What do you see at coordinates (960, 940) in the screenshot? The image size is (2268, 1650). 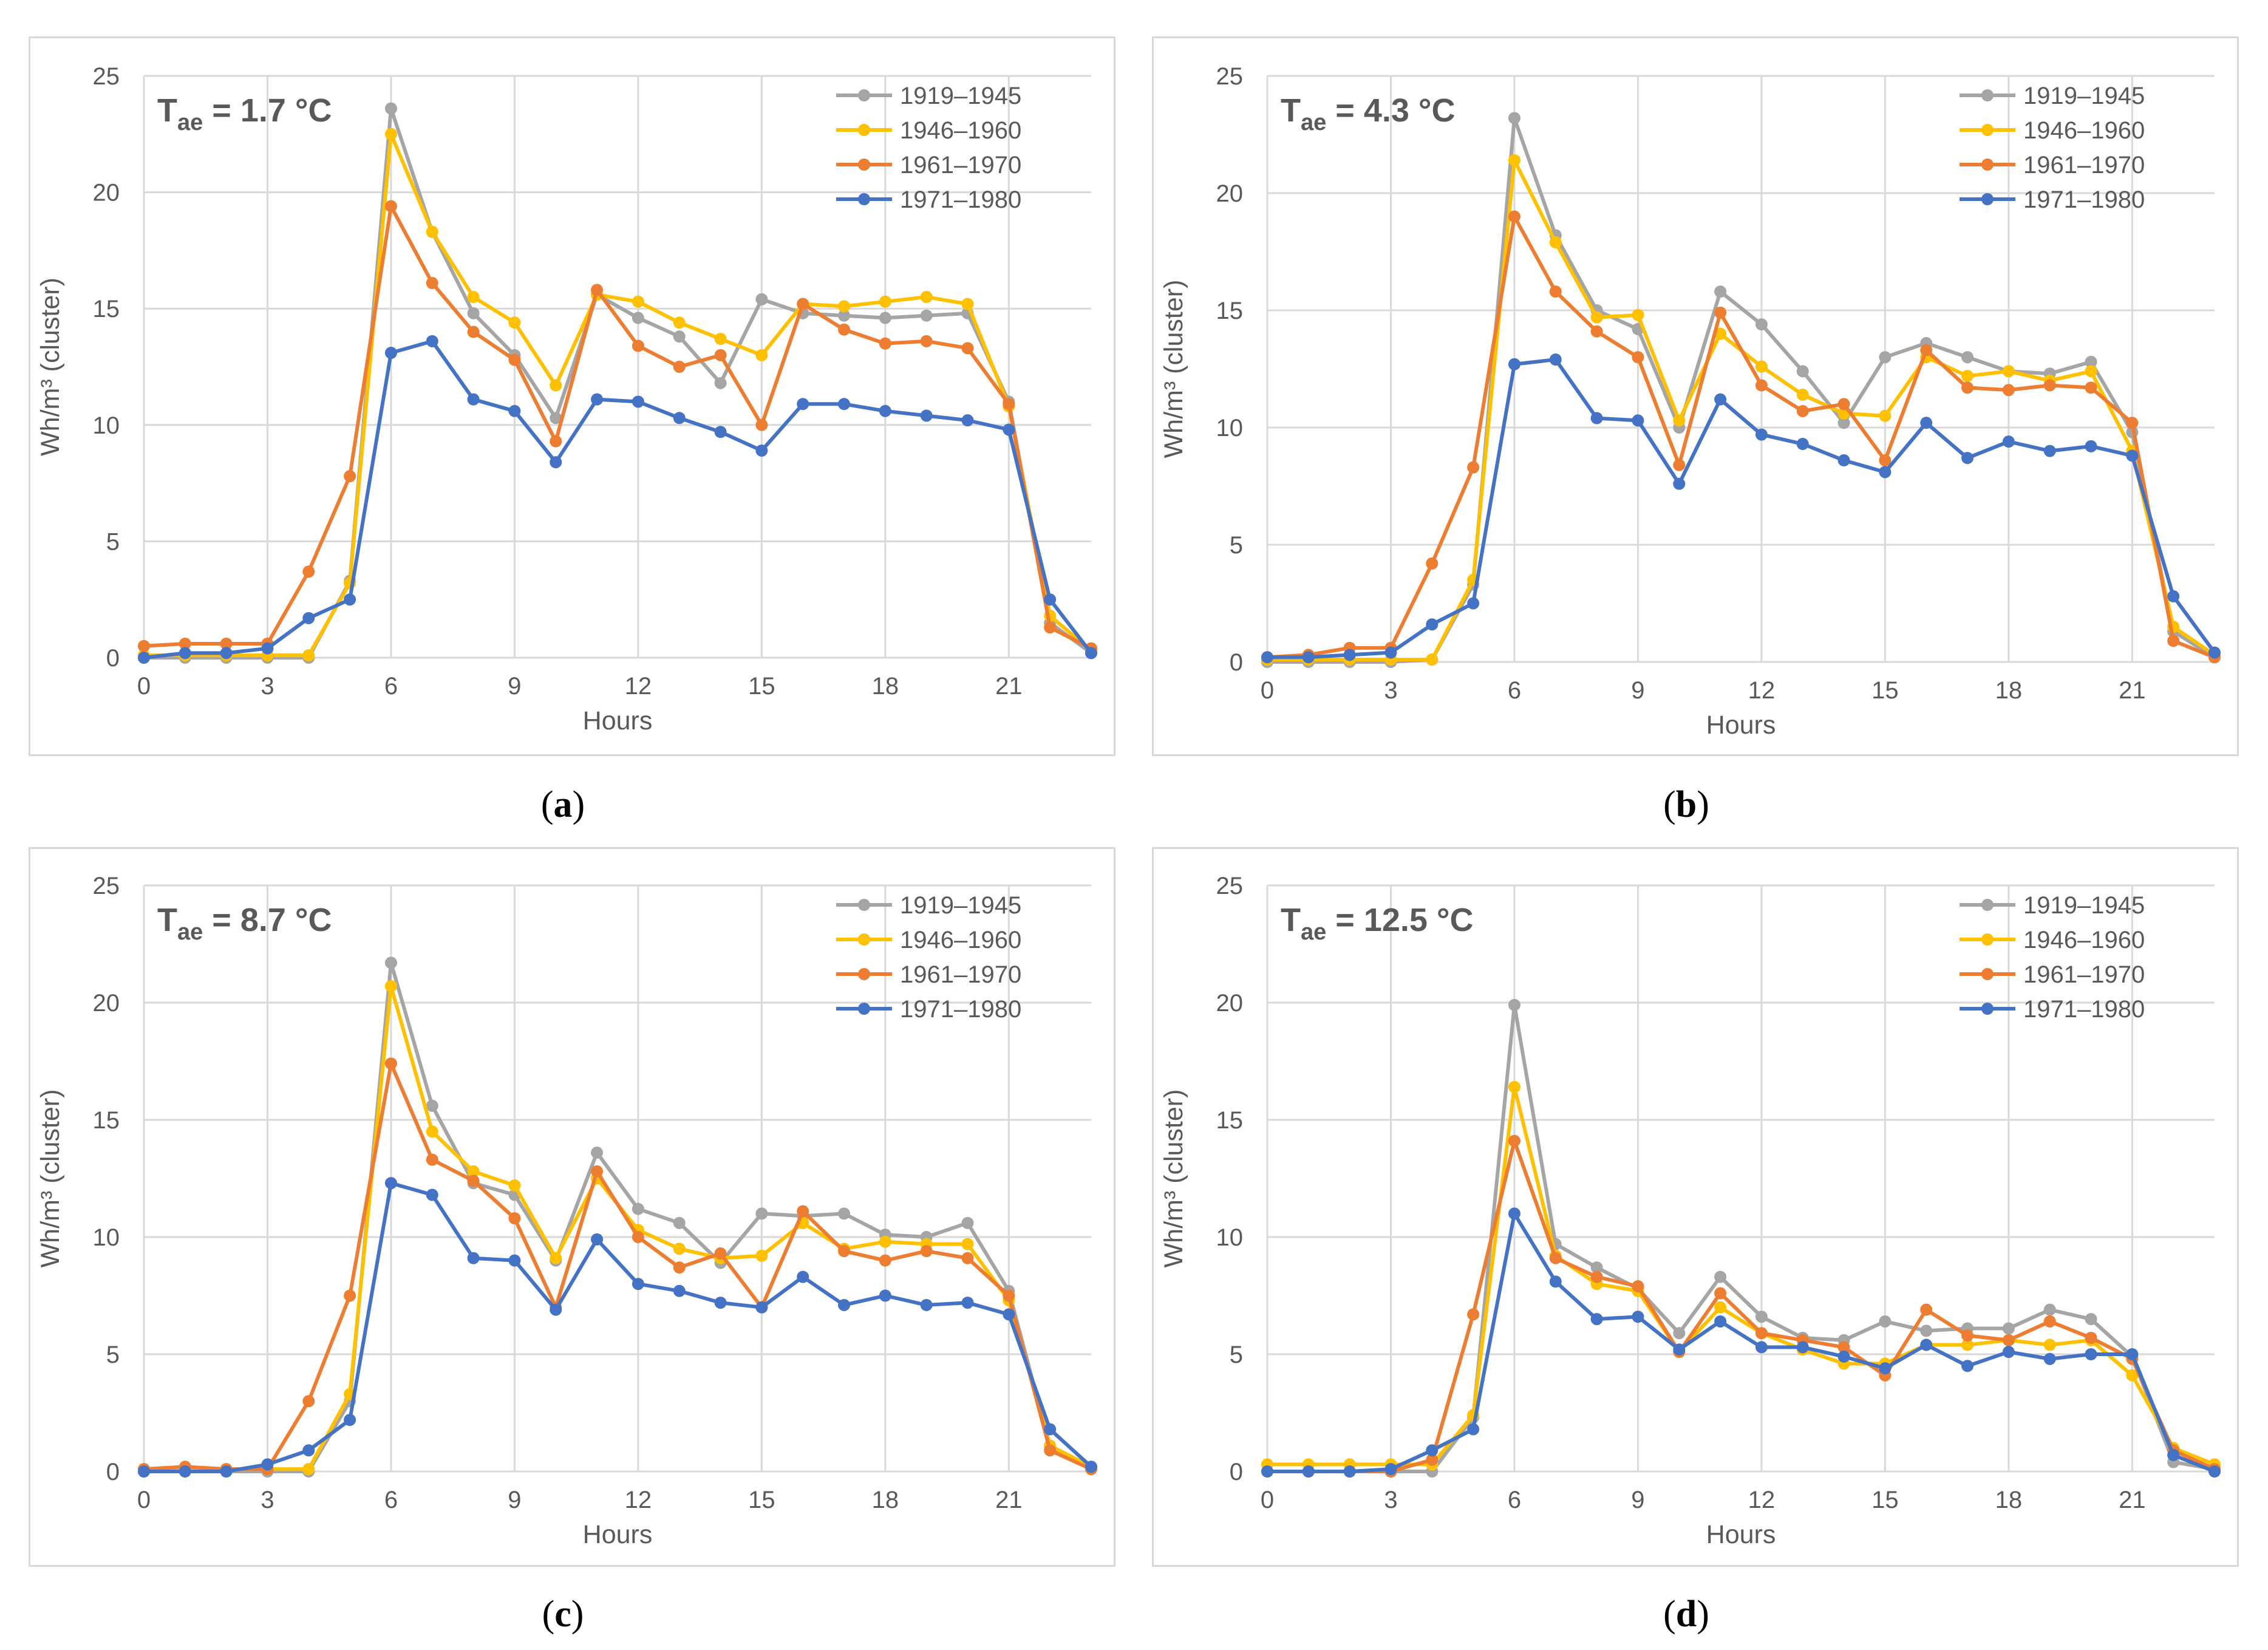 I see `legend-label: 1946–1960` at bounding box center [960, 940].